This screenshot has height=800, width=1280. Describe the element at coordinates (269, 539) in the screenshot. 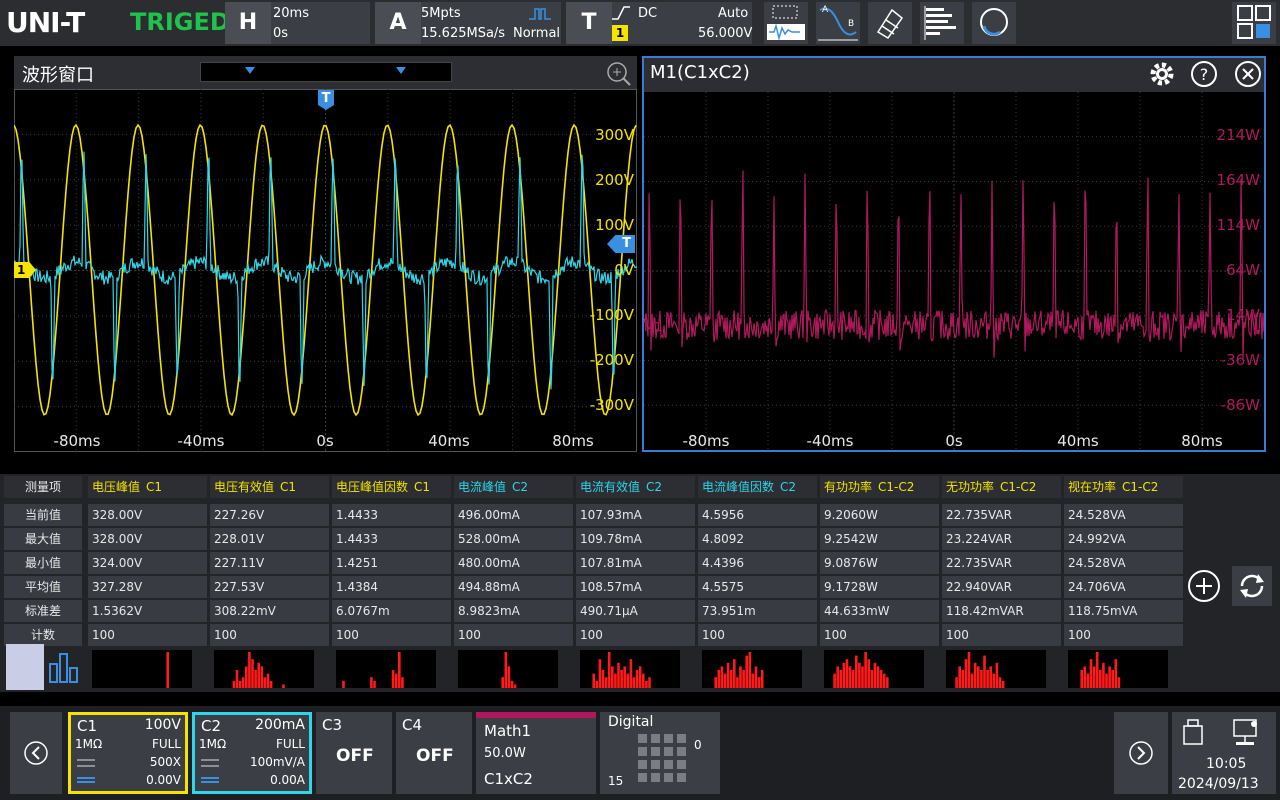

I see `measure-value: 228.01V` at that location.